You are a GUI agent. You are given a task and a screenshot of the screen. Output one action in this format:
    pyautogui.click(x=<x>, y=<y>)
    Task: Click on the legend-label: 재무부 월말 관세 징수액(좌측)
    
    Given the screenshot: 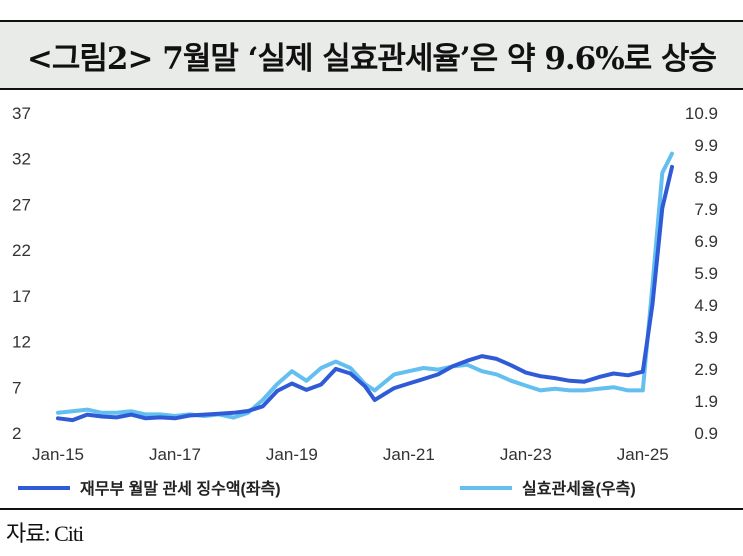 What is the action you would take?
    pyautogui.click(x=180, y=488)
    